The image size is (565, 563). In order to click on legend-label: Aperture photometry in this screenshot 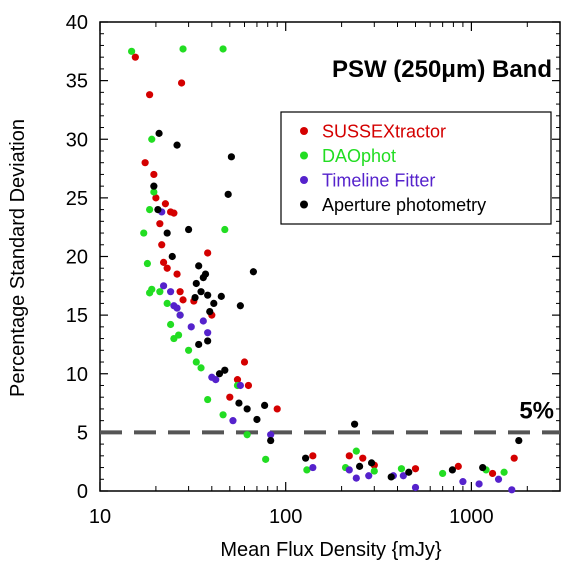, I will do `click(404, 205)`.